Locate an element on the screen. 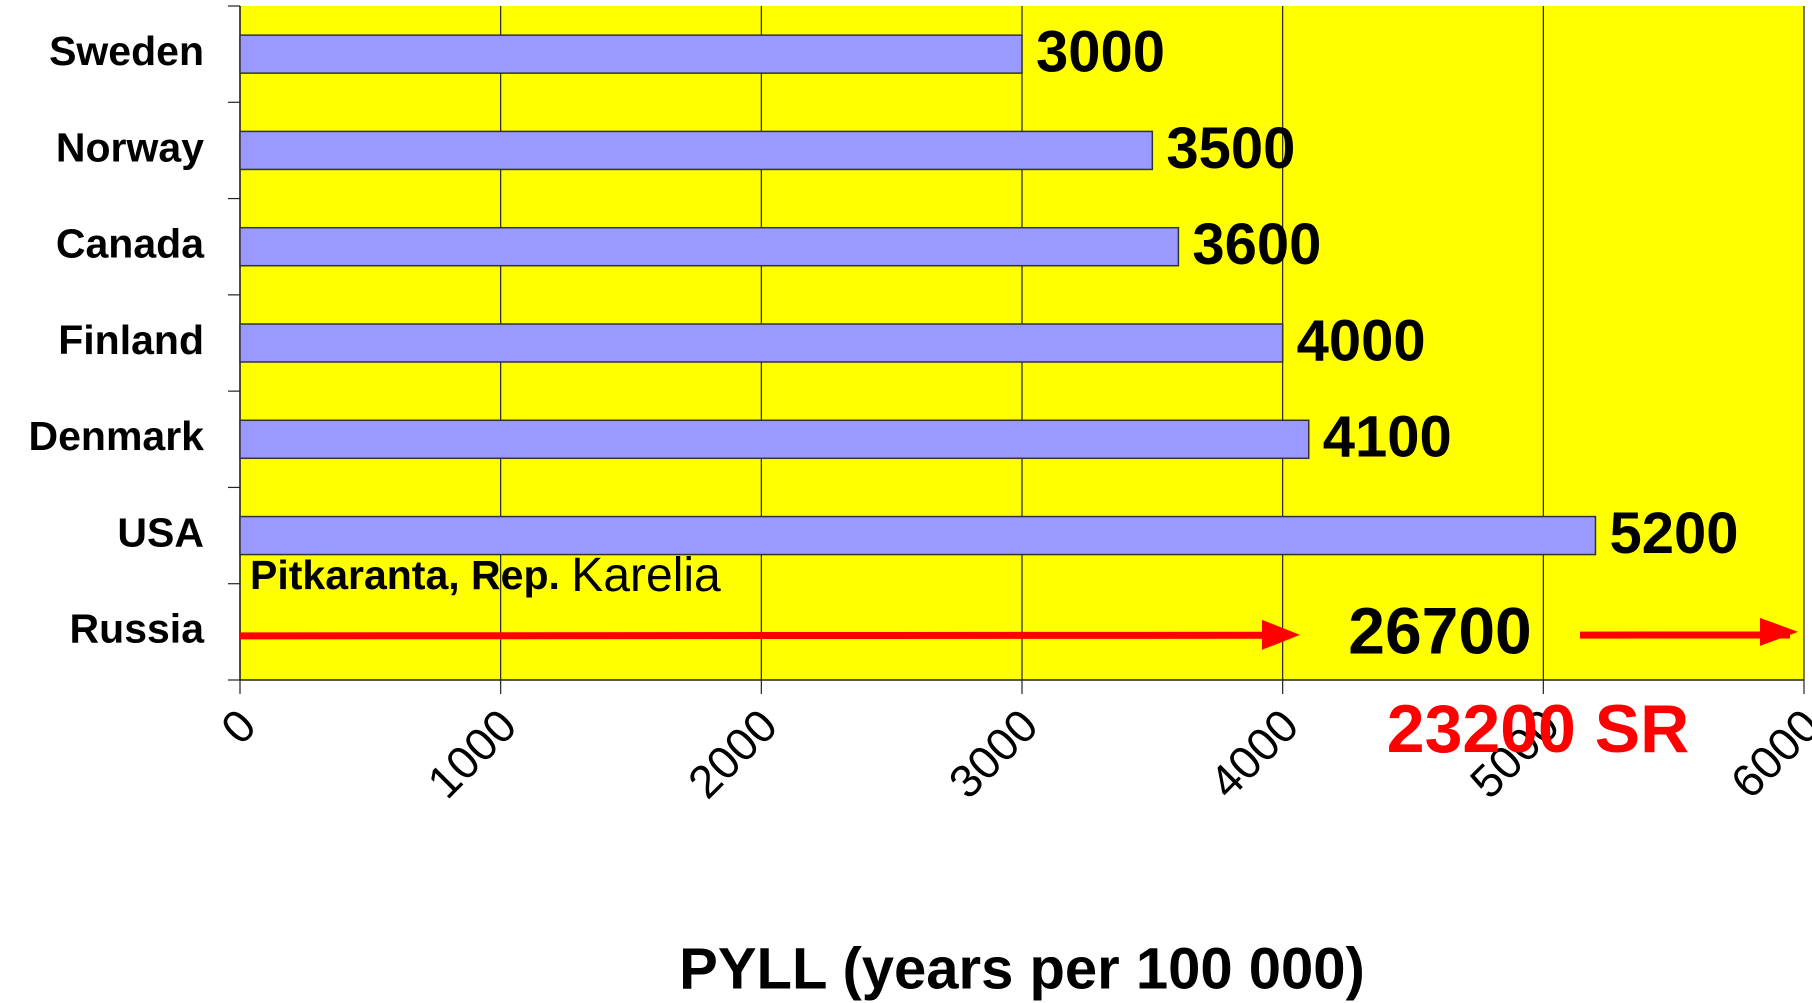 This screenshot has height=1003, width=1812. annotation: Pitkaranta, Rep. Karelia is located at coordinates (485, 575).